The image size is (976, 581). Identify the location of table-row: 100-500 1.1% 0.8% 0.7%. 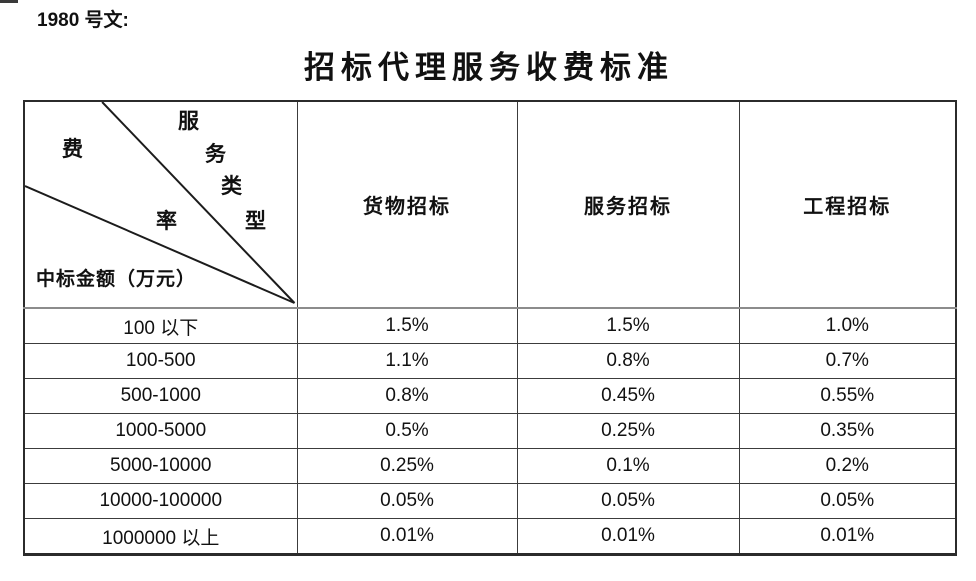
(490, 361).